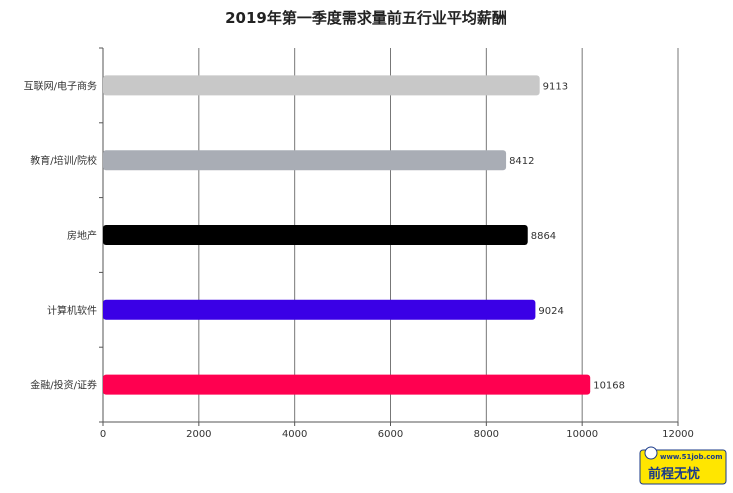 This screenshot has width=733, height=493. What do you see at coordinates (390, 434) in the screenshot?
I see `x-tick-label: 6000` at bounding box center [390, 434].